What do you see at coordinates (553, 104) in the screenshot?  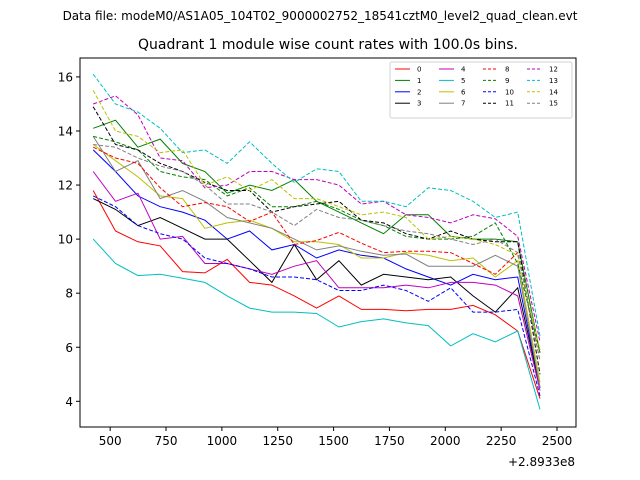 I see `legend-label-15: 15` at bounding box center [553, 104].